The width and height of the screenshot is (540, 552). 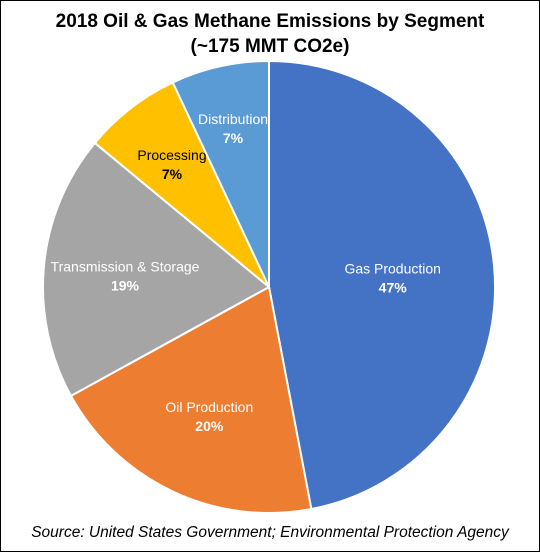 What do you see at coordinates (270, 46) in the screenshot?
I see `chart-subtitle: (~175 MMT CO2e)` at bounding box center [270, 46].